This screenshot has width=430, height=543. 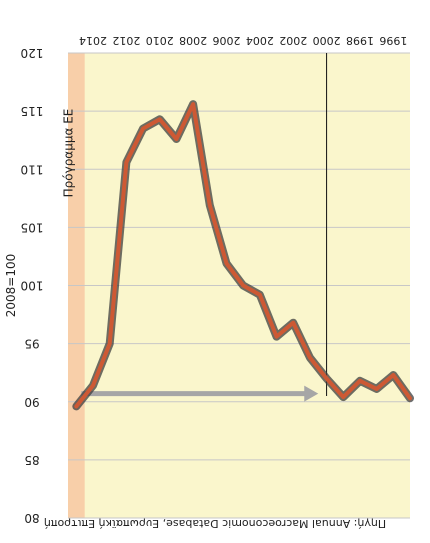 What do you see at coordinates (193, 40) in the screenshot?
I see `x-tick-2008: 2008` at bounding box center [193, 40].